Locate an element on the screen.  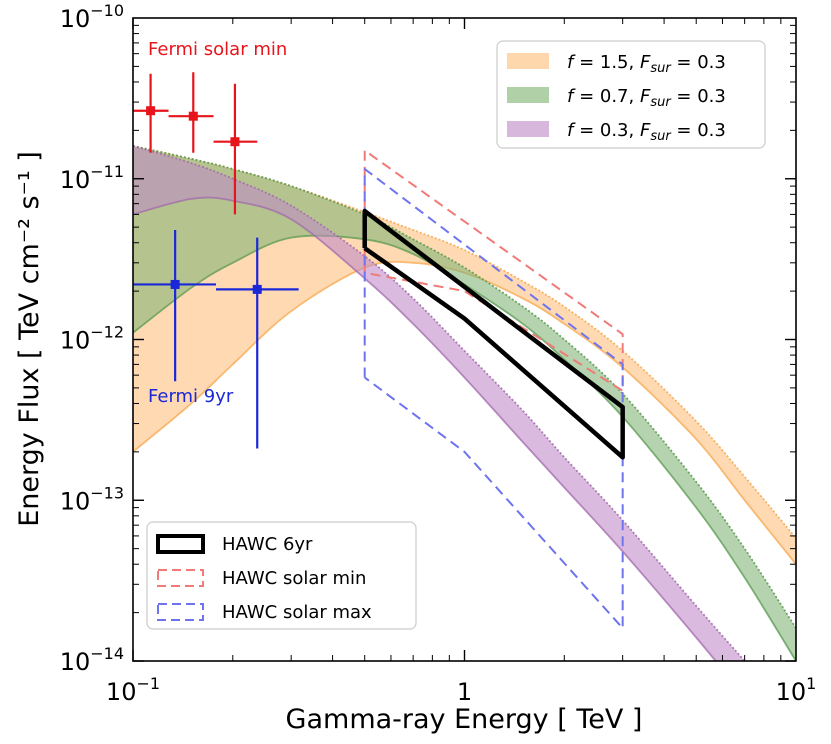
x-tick-label-1: 10⁻¹ is located at coordinates (133, 690).